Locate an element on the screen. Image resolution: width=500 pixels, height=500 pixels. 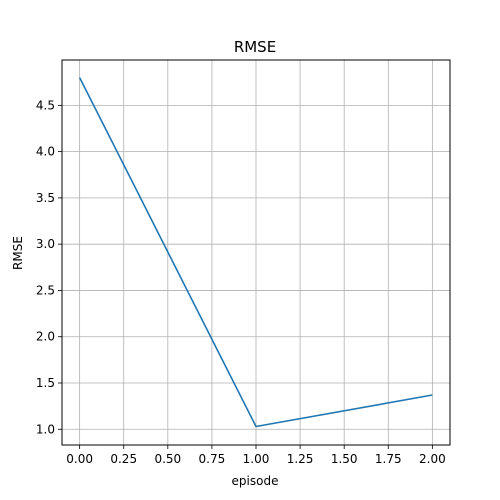
x-tick-label: 1.50 is located at coordinates (344, 459).